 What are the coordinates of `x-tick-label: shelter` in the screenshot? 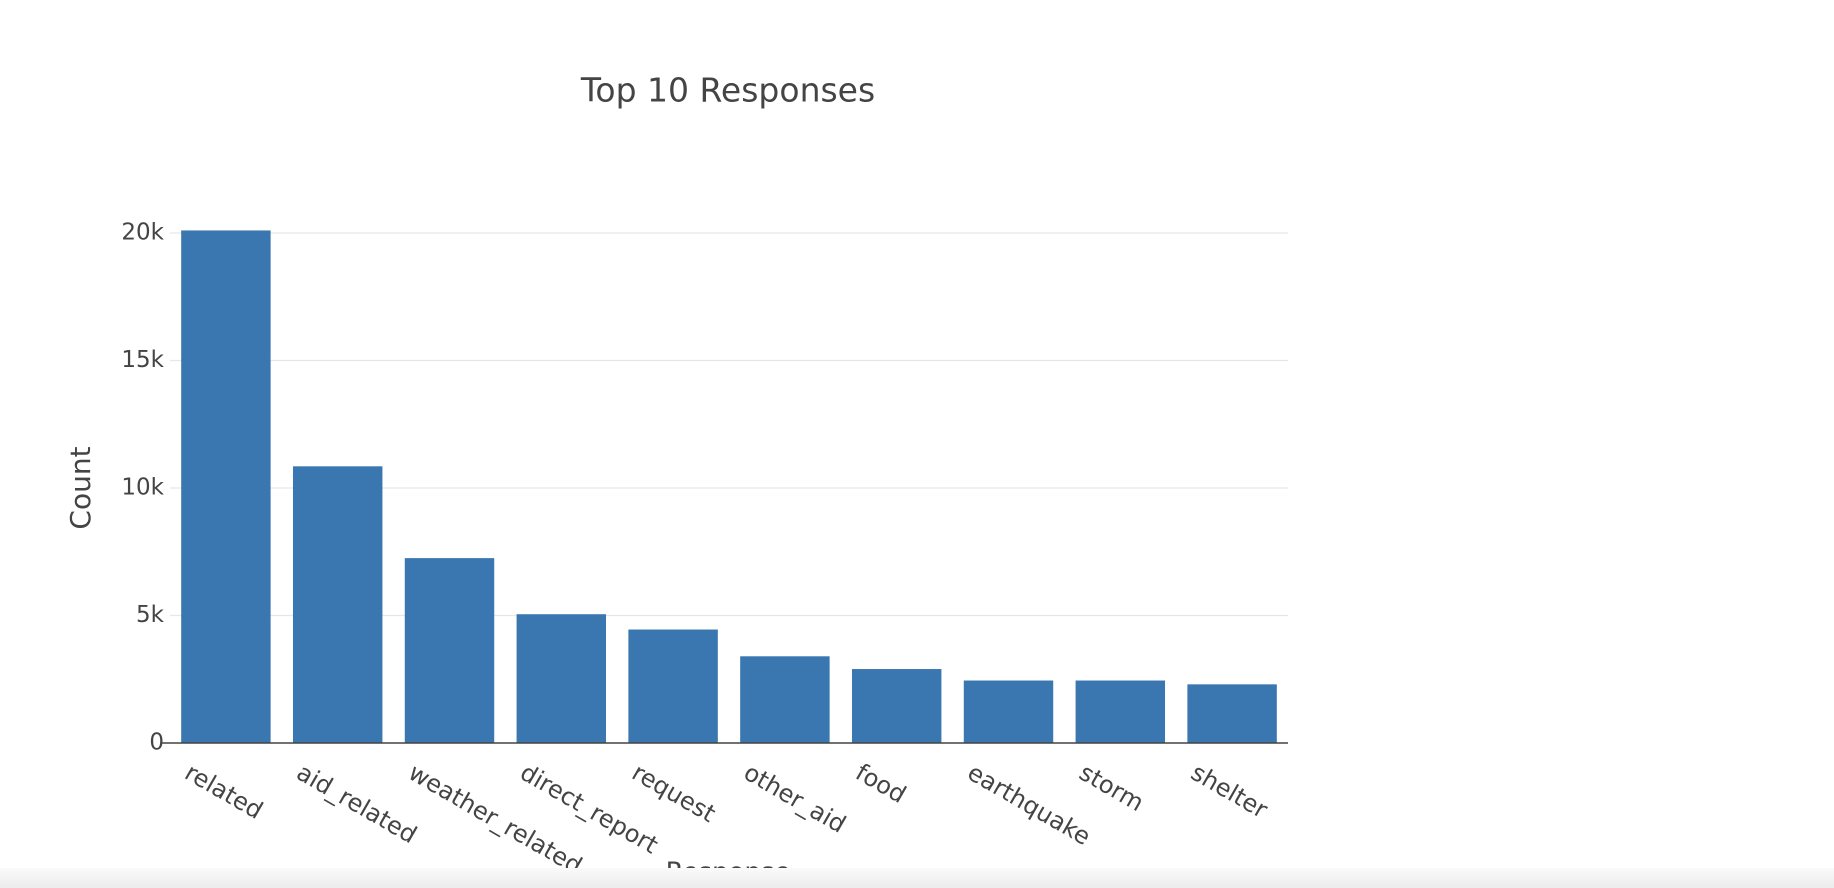 It's located at (1229, 791).